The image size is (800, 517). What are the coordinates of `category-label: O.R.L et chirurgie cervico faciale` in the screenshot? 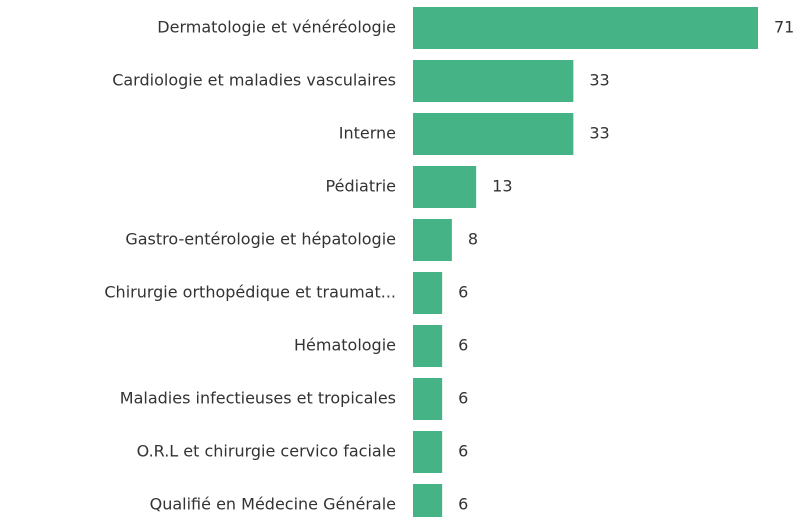 It's located at (266, 451).